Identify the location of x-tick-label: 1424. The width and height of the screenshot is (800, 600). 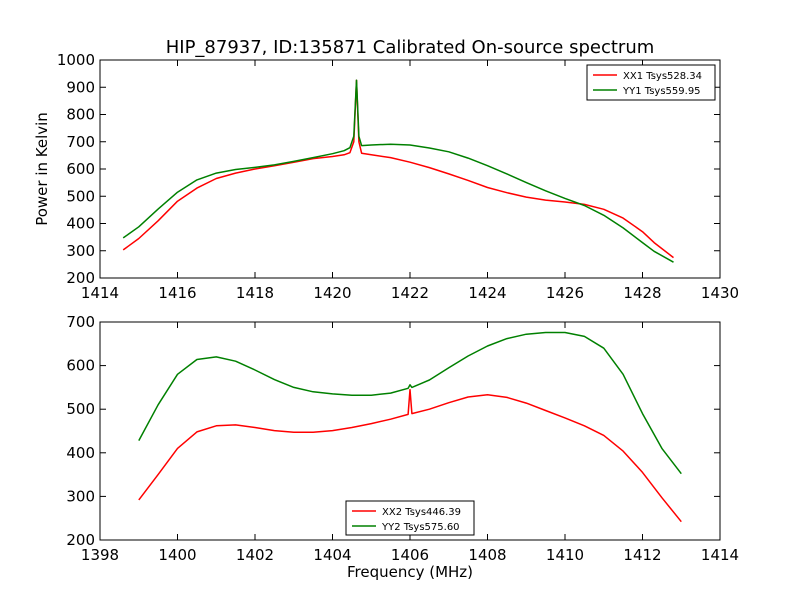
(487, 293).